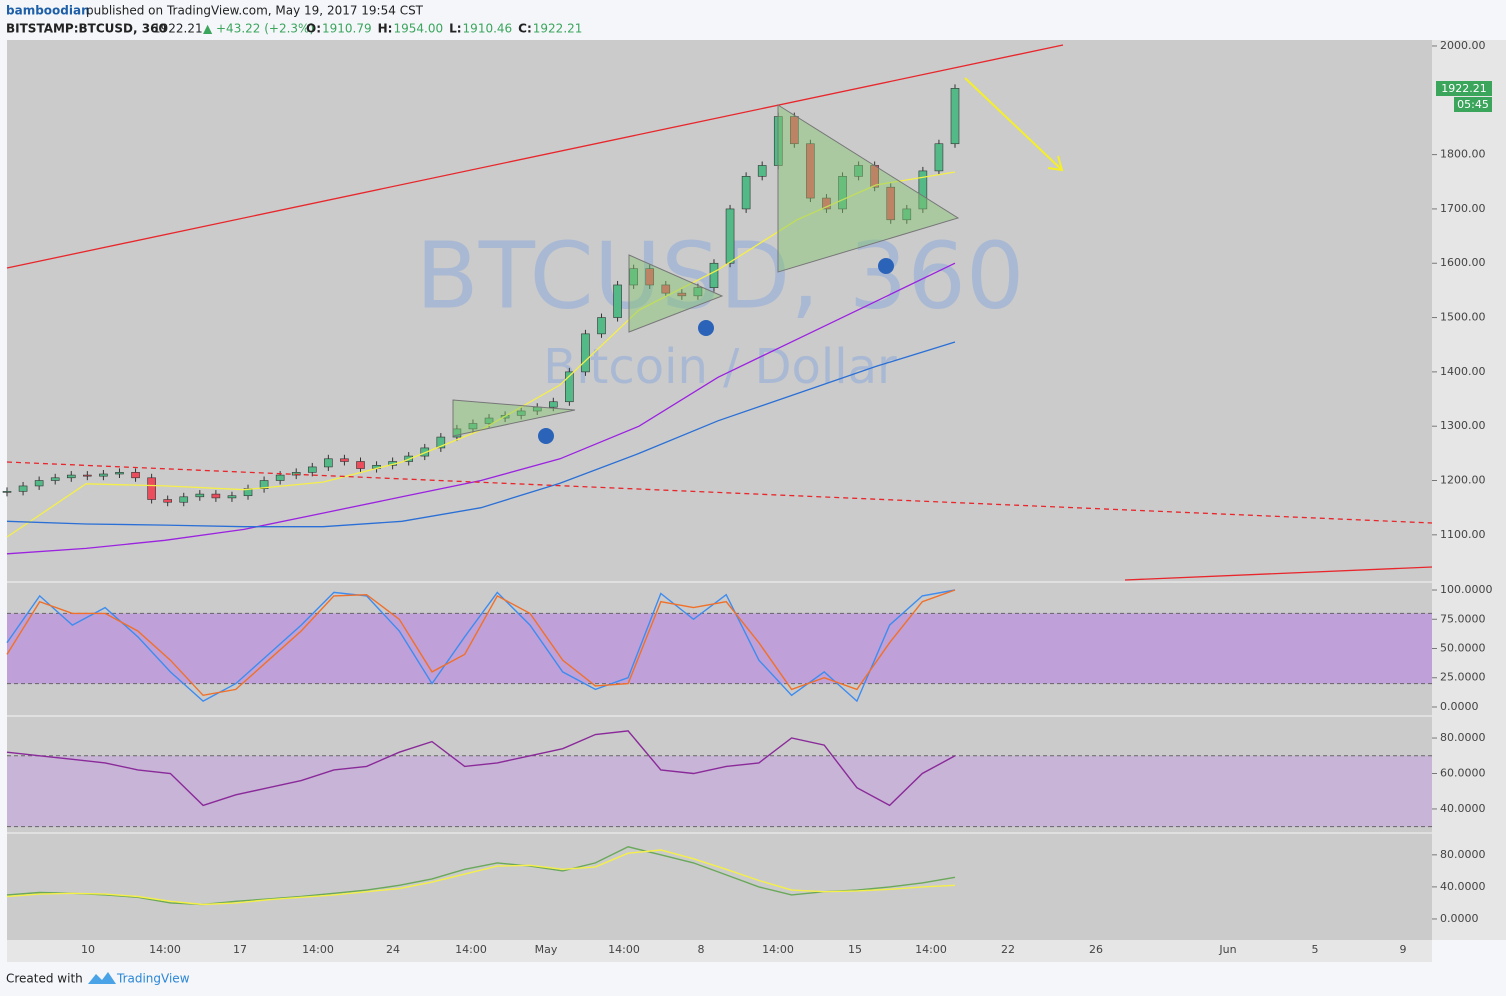  Describe the element at coordinates (102, 978) in the screenshot. I see `brand-logo` at that location.